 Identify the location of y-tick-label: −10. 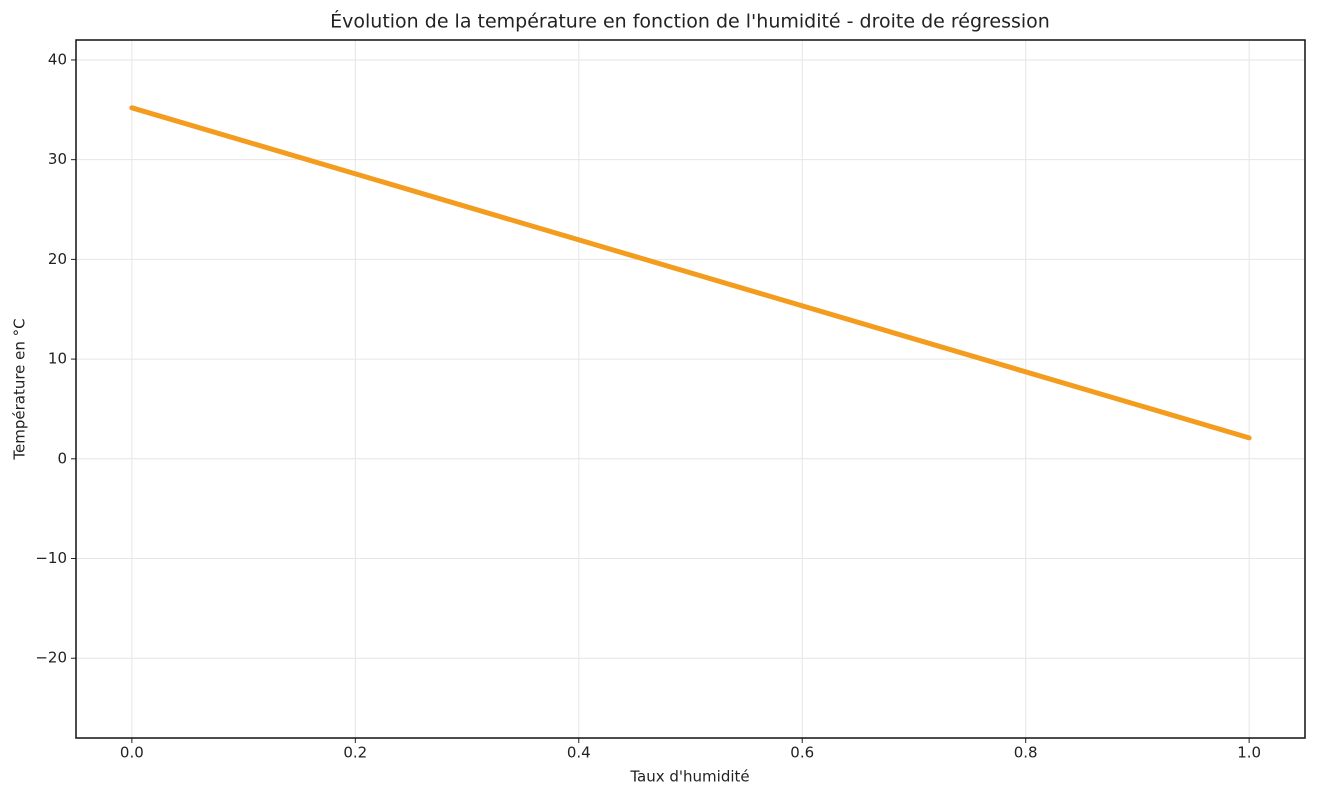
(51, 558).